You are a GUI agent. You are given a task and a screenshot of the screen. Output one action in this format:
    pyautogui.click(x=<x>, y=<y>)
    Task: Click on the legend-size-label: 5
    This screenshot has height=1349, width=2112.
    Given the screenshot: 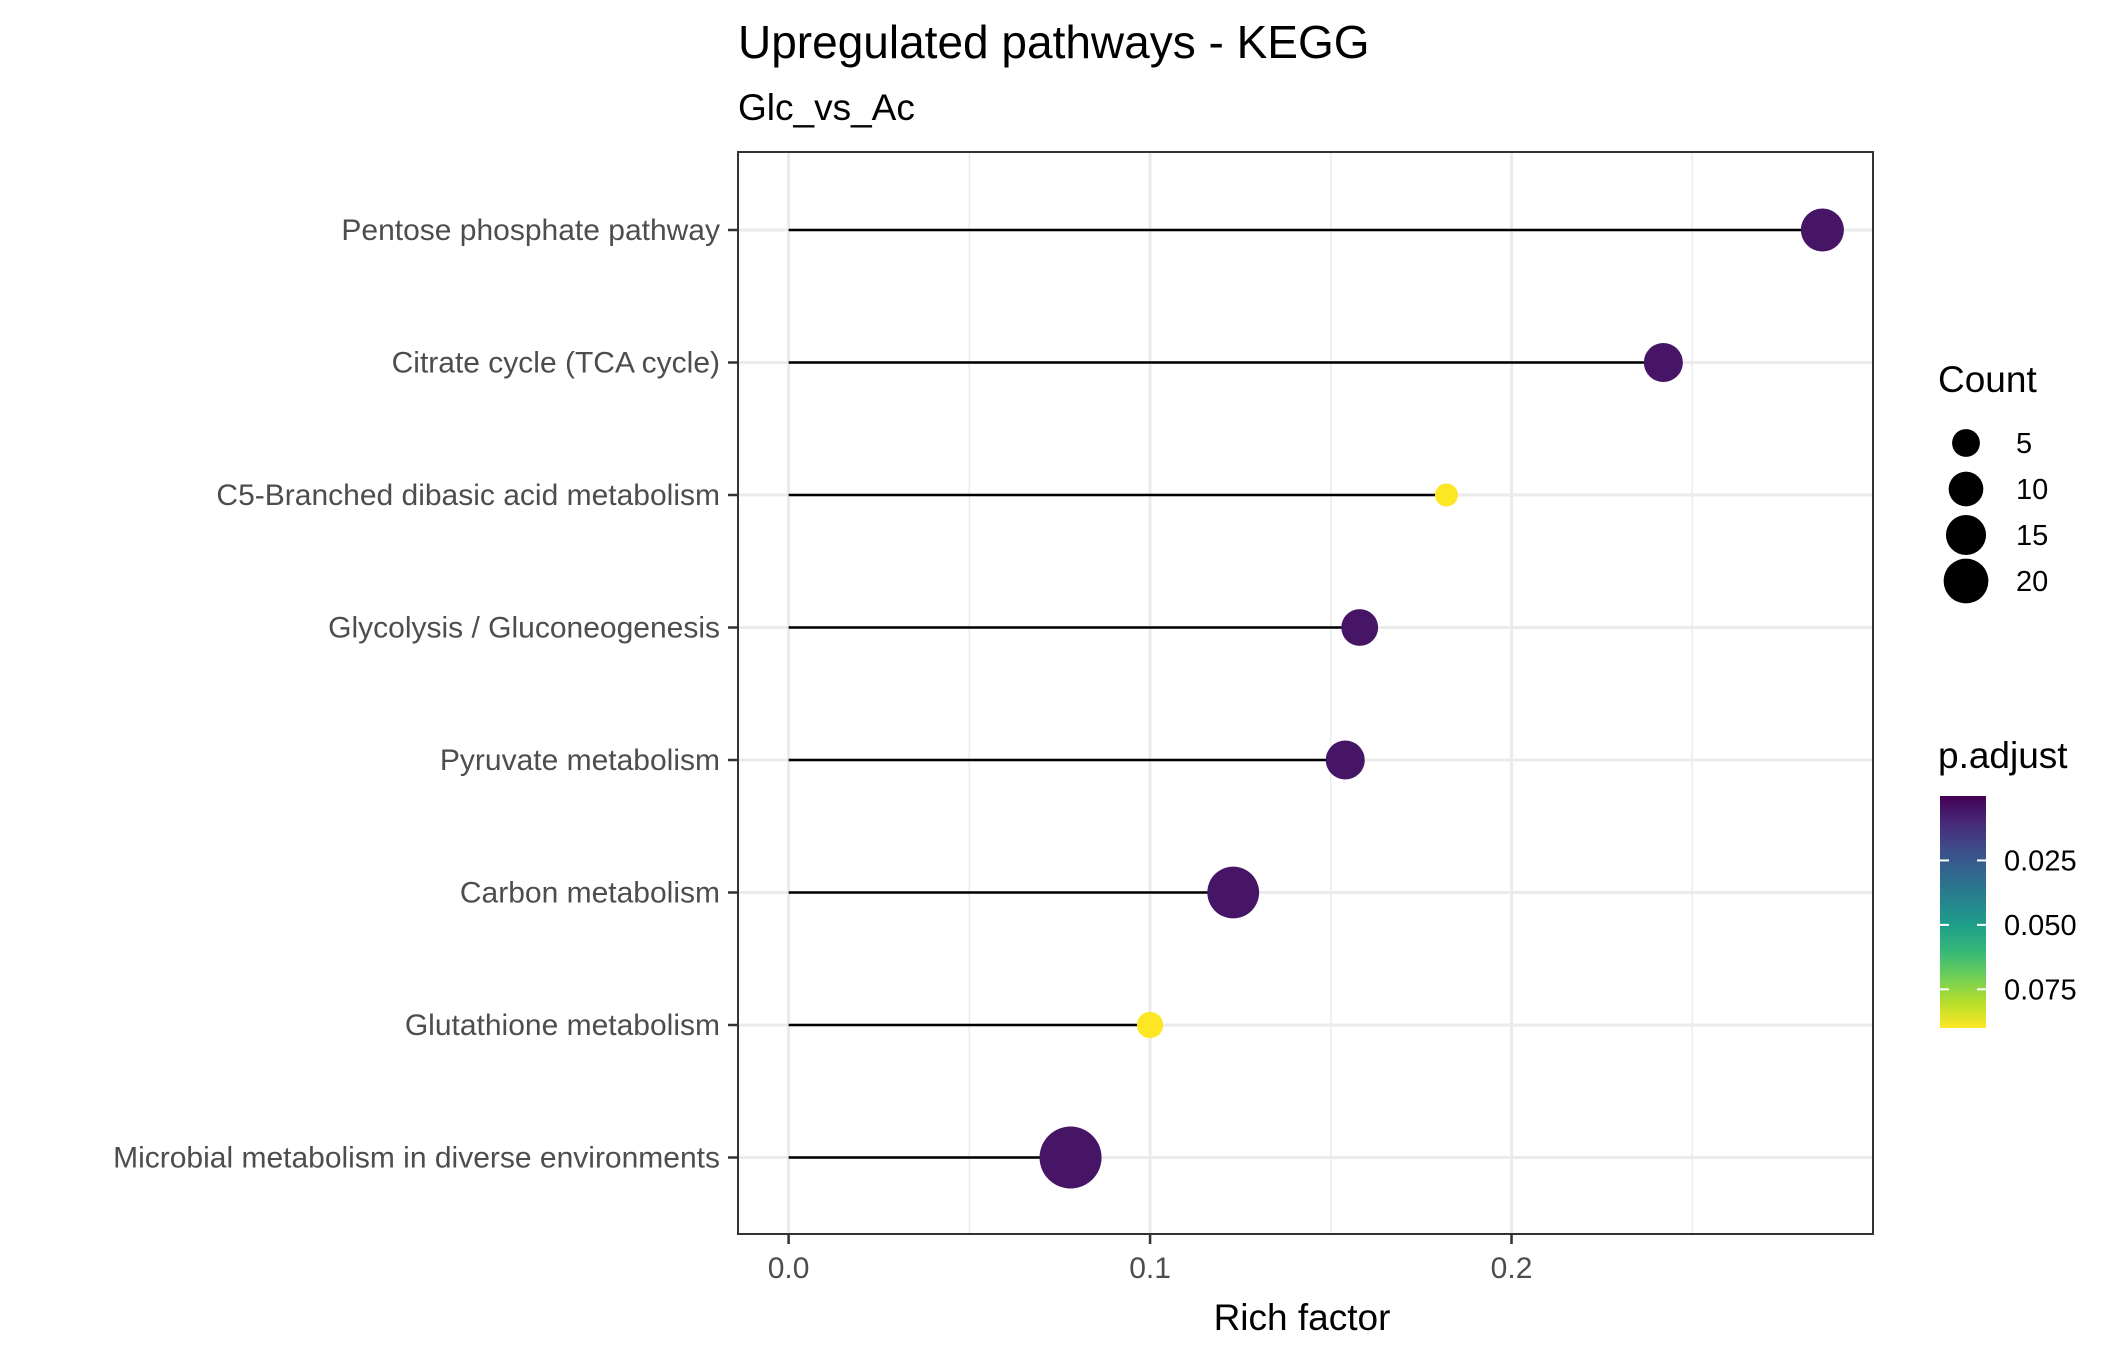 What is the action you would take?
    pyautogui.click(x=2024, y=444)
    